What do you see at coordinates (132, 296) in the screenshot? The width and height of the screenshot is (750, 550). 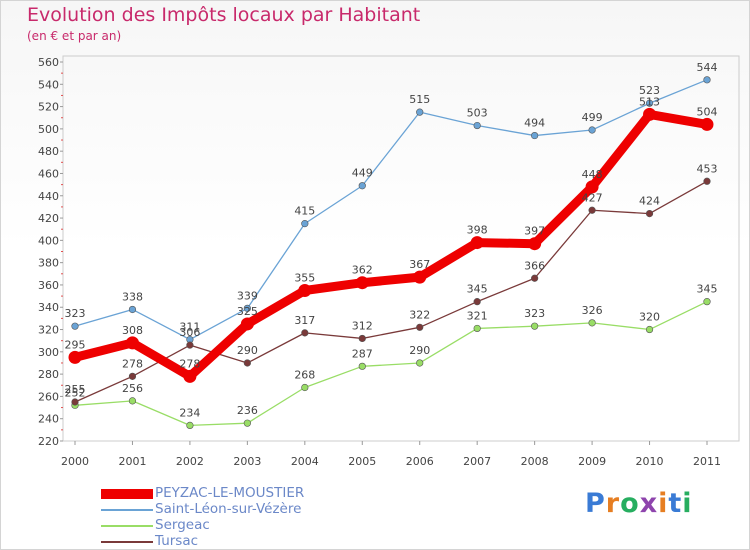 I see `data-label: 338` at bounding box center [132, 296].